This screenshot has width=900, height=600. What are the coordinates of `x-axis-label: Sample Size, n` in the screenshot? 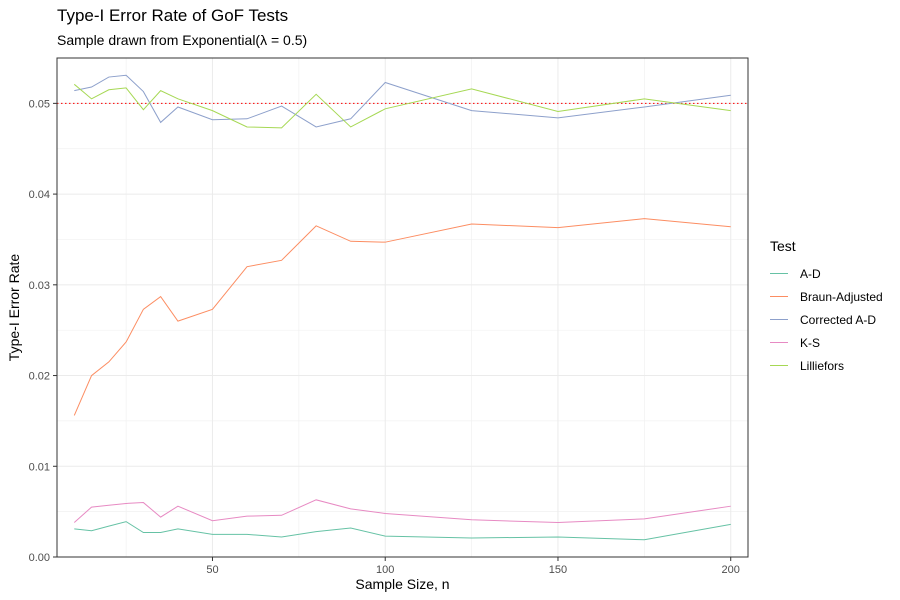 It's located at (402, 584).